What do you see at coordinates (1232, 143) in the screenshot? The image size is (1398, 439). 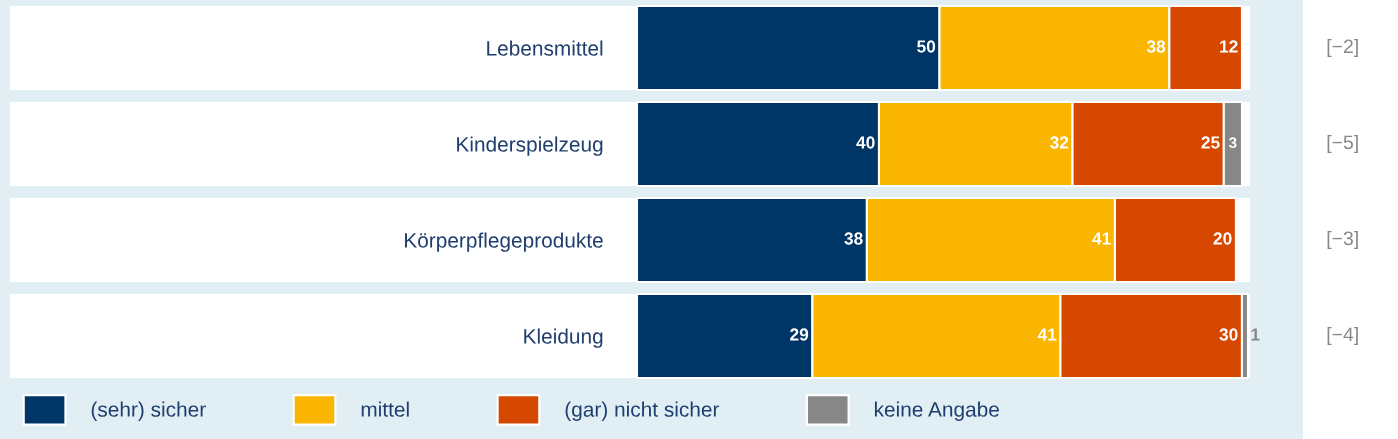 I see `data-label: 3` at bounding box center [1232, 143].